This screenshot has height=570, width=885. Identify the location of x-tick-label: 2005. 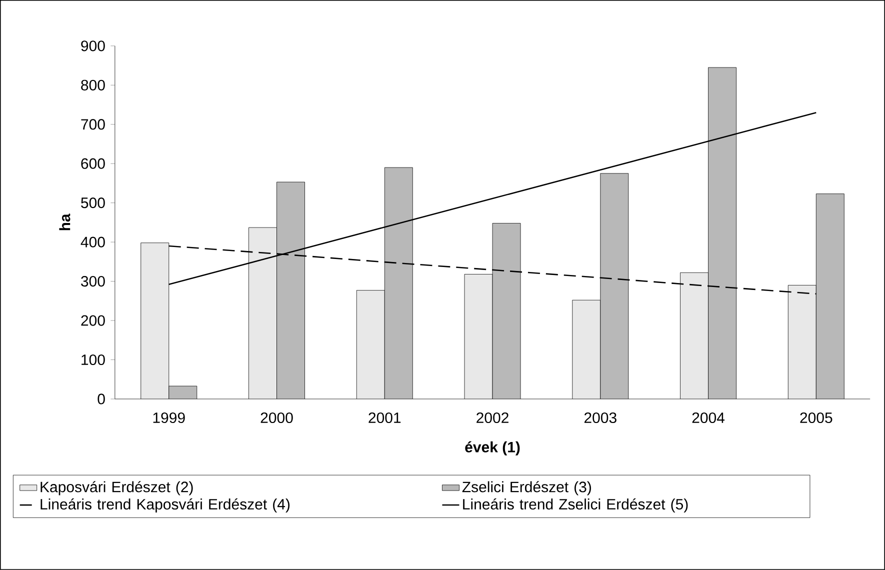
(816, 418).